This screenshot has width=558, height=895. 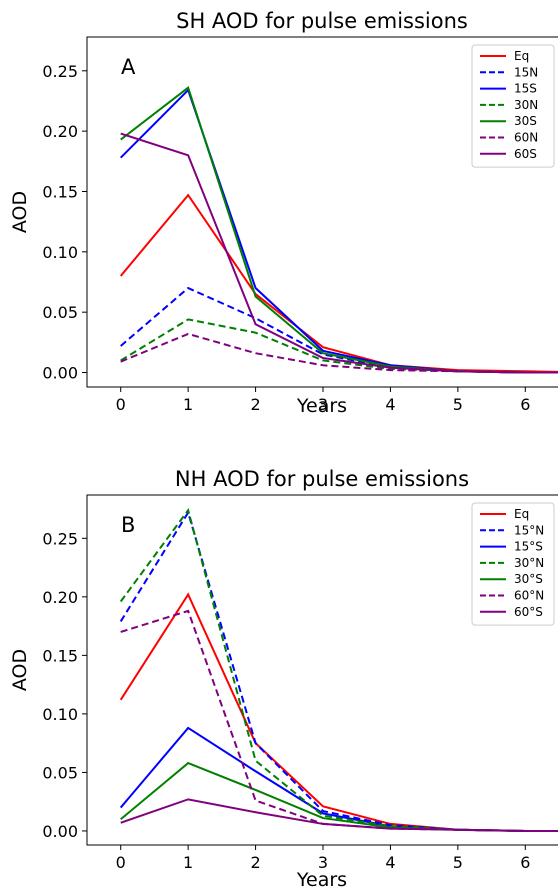 What do you see at coordinates (20, 212) in the screenshot?
I see `panel-a-ylabel: AOD` at bounding box center [20, 212].